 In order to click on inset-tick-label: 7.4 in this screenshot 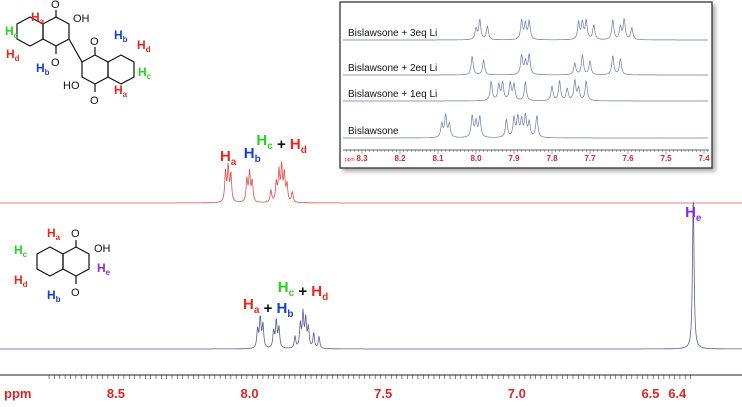, I will do `click(704, 158)`.